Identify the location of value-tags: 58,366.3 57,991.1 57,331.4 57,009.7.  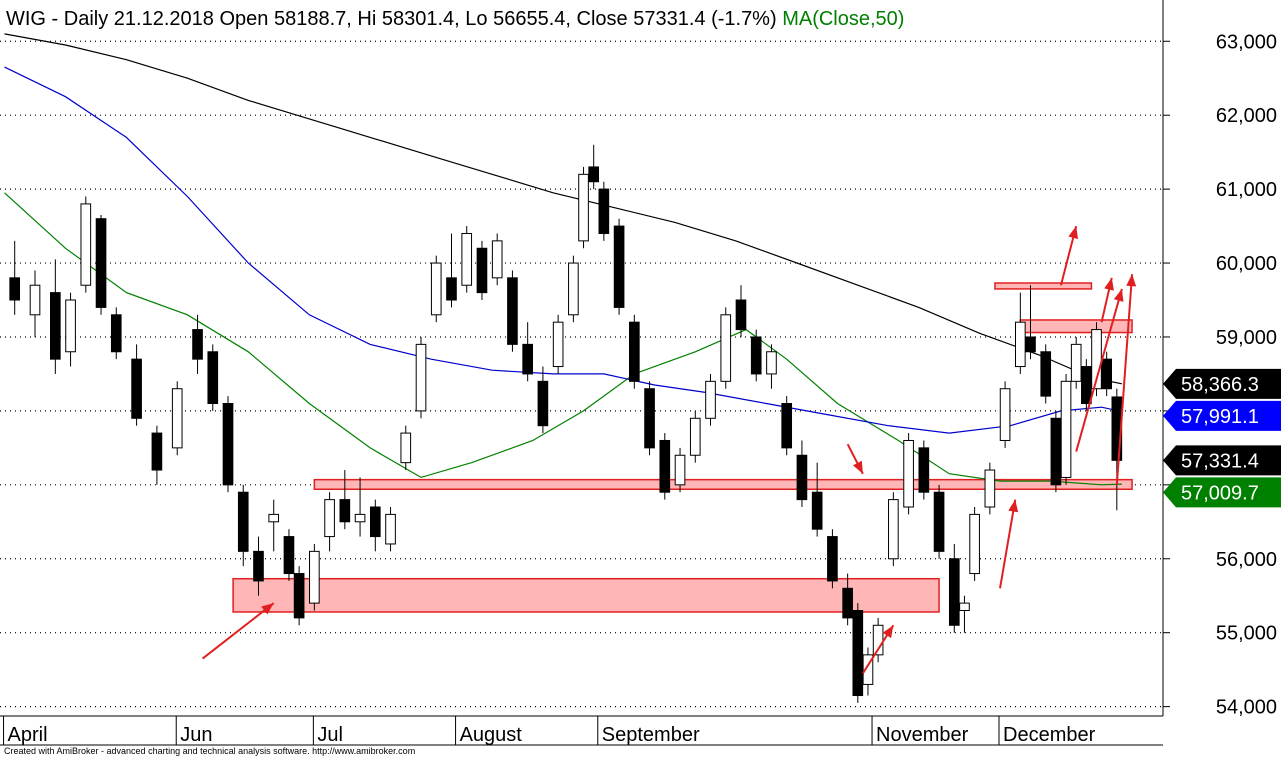
(1222, 438).